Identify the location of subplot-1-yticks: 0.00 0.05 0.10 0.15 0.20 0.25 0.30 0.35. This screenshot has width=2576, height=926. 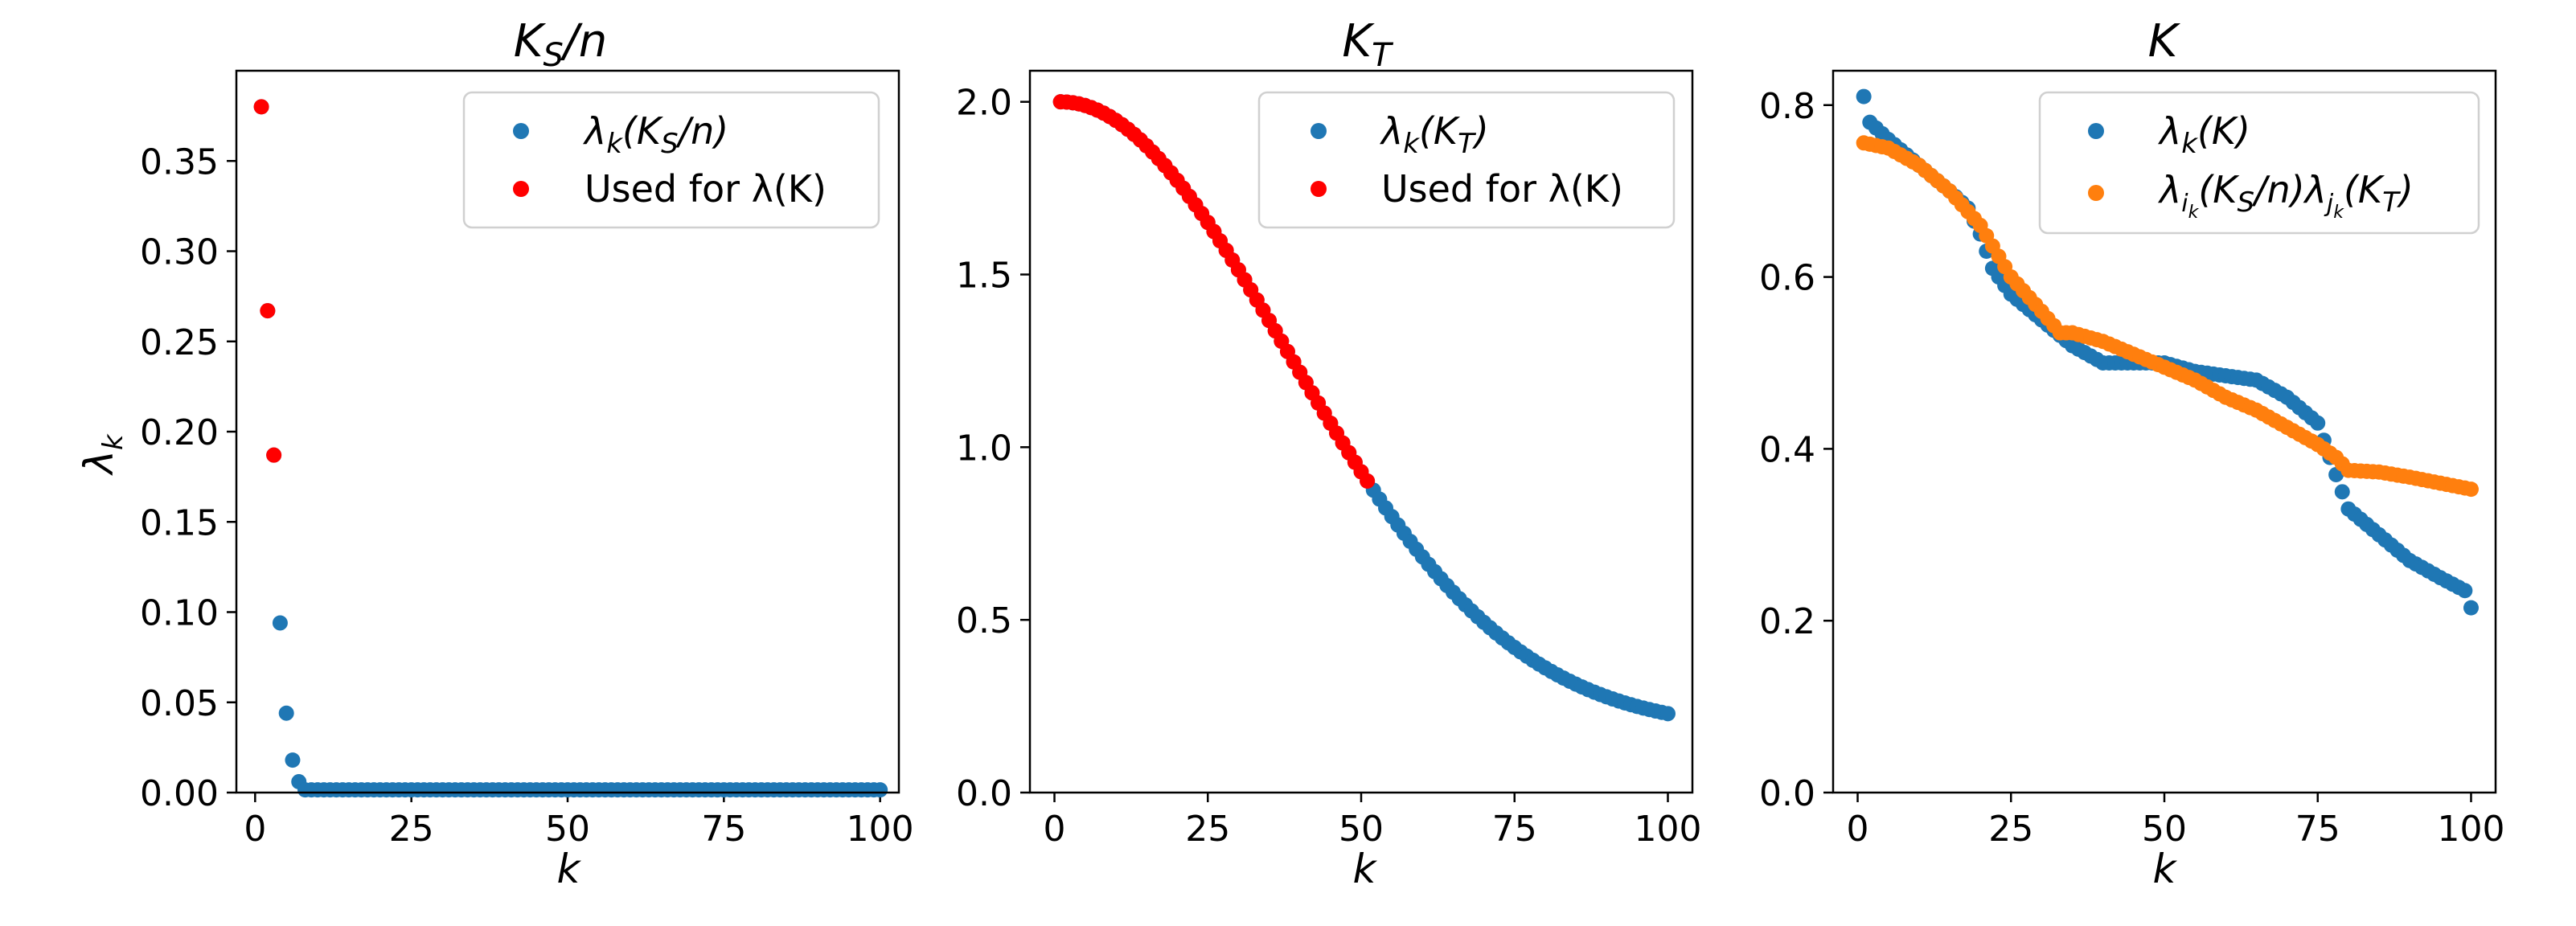
(188, 477).